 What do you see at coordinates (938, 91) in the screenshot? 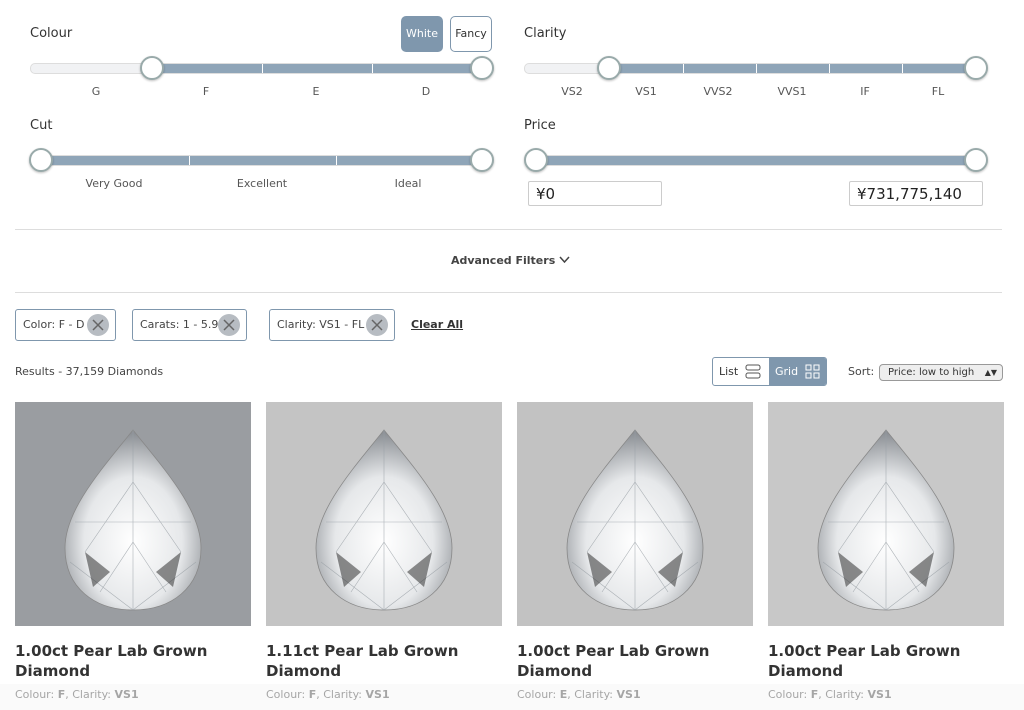
I see `slider-tick-label: FL` at bounding box center [938, 91].